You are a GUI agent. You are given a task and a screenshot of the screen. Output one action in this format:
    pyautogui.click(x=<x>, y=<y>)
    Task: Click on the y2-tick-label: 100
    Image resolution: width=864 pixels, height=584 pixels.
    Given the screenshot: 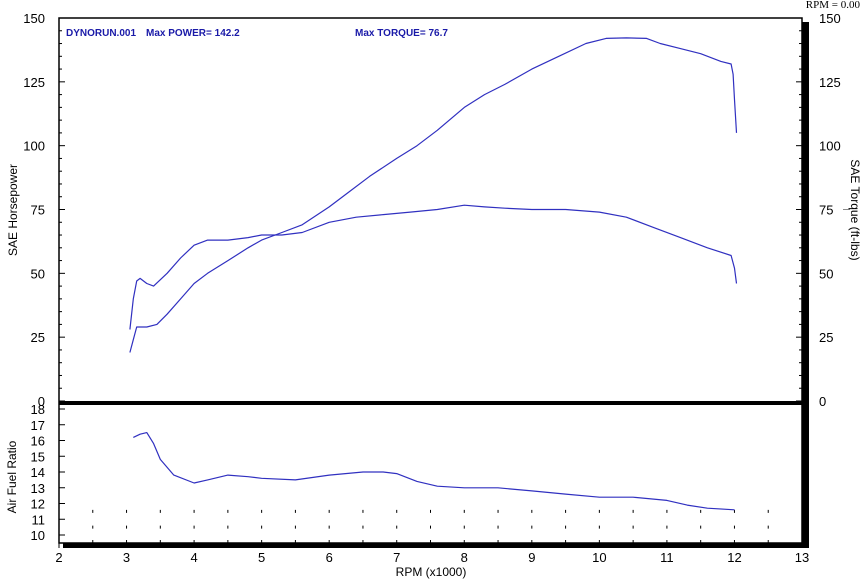 What is the action you would take?
    pyautogui.click(x=830, y=146)
    